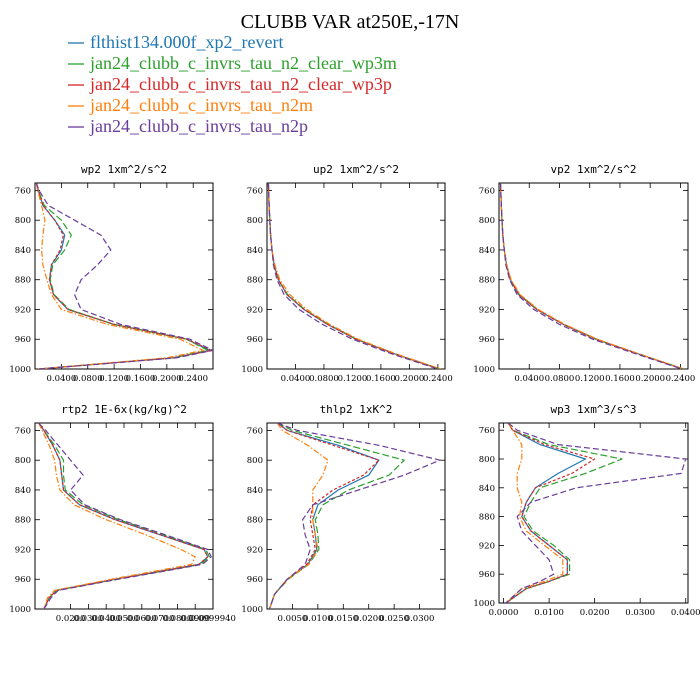 This screenshot has width=700, height=700. Describe the element at coordinates (549, 613) in the screenshot. I see `x-tick-label: 0.0100` at that location.